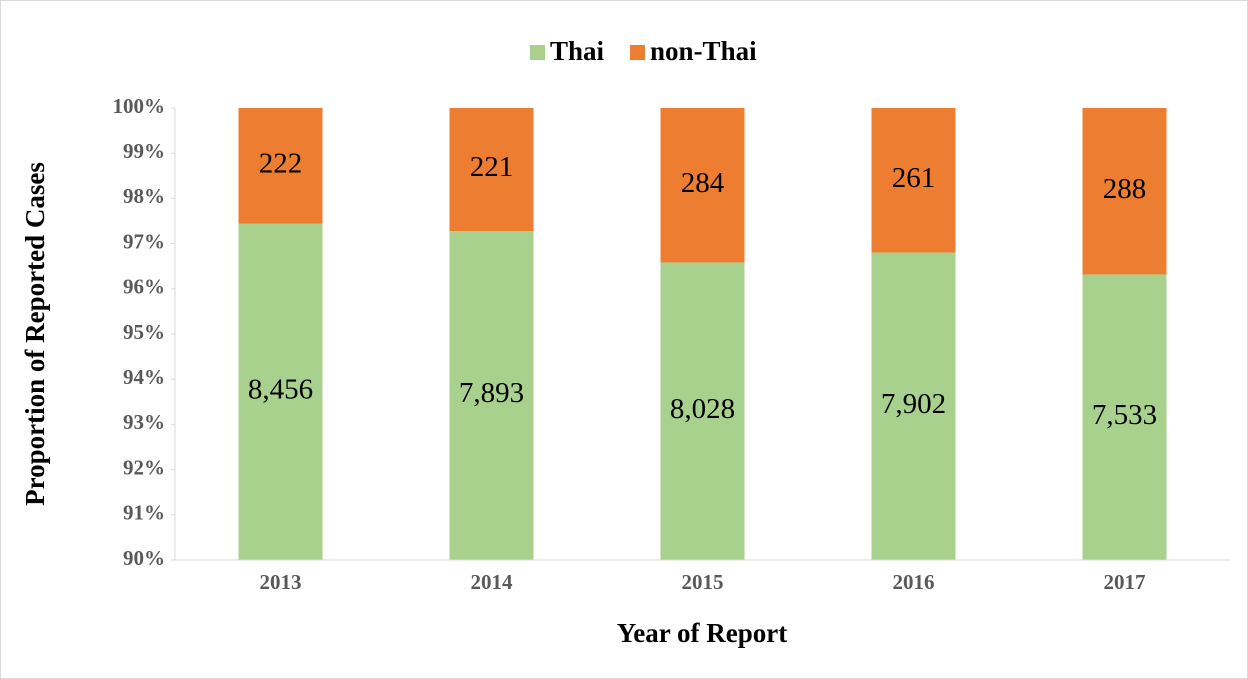  I want to click on data-label: 7,533, so click(1124, 415).